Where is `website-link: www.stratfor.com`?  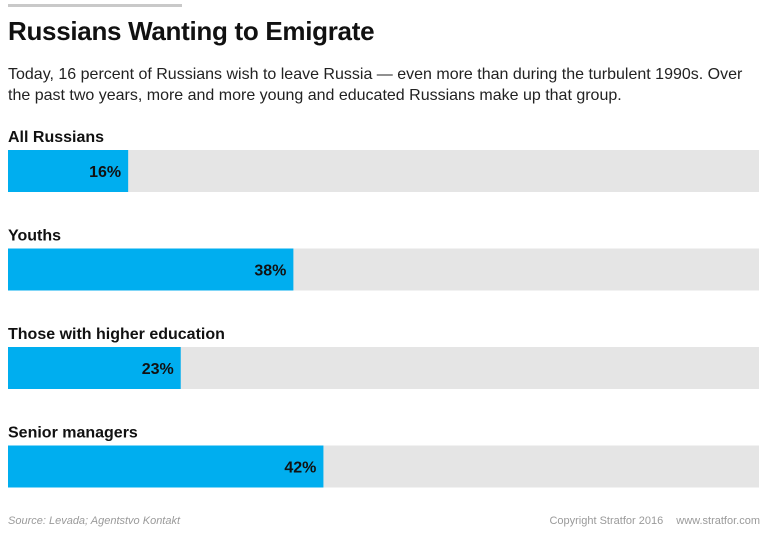
website-link: www.stratfor.com is located at coordinates (718, 521).